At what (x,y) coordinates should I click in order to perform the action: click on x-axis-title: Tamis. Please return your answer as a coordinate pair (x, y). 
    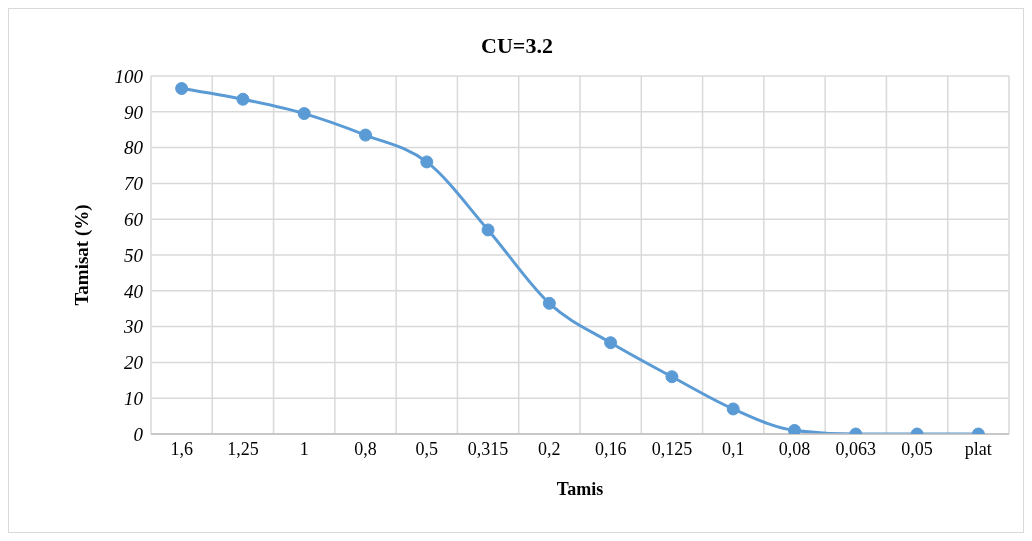
    Looking at the image, I should click on (580, 488).